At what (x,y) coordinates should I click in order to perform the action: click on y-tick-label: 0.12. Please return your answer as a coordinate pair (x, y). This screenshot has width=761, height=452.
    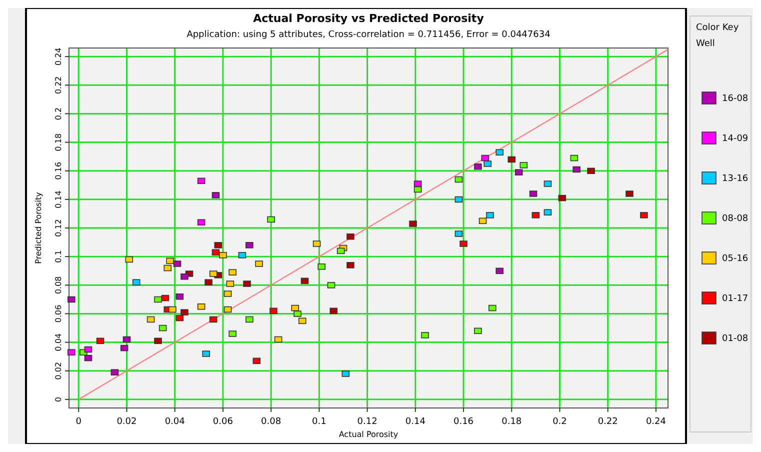
    Looking at the image, I should click on (58, 228).